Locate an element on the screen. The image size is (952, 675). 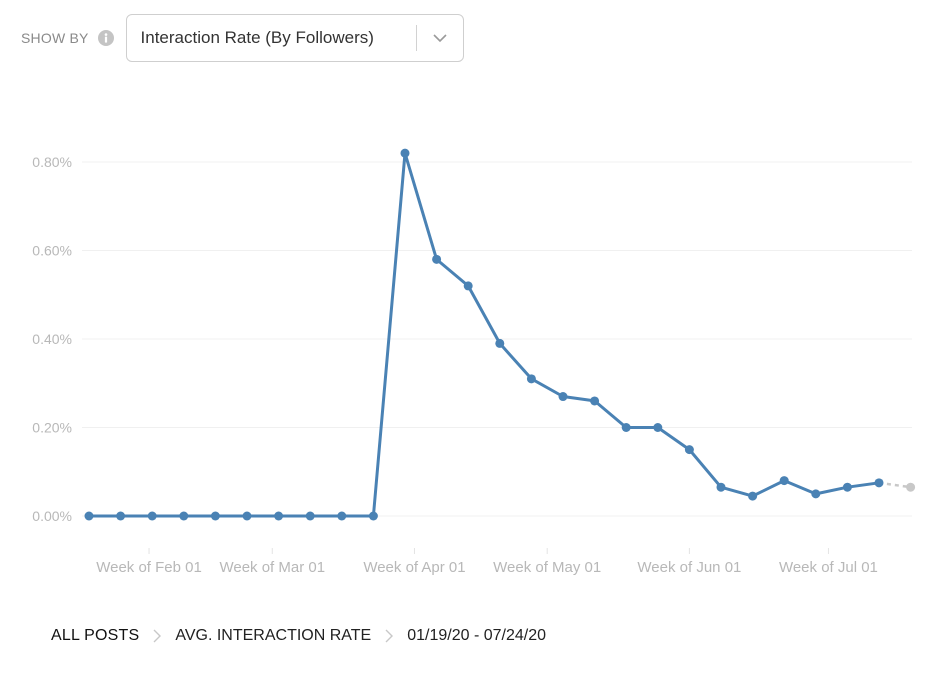
metric-select: Interaction Rate (By Followers) is located at coordinates (294, 38).